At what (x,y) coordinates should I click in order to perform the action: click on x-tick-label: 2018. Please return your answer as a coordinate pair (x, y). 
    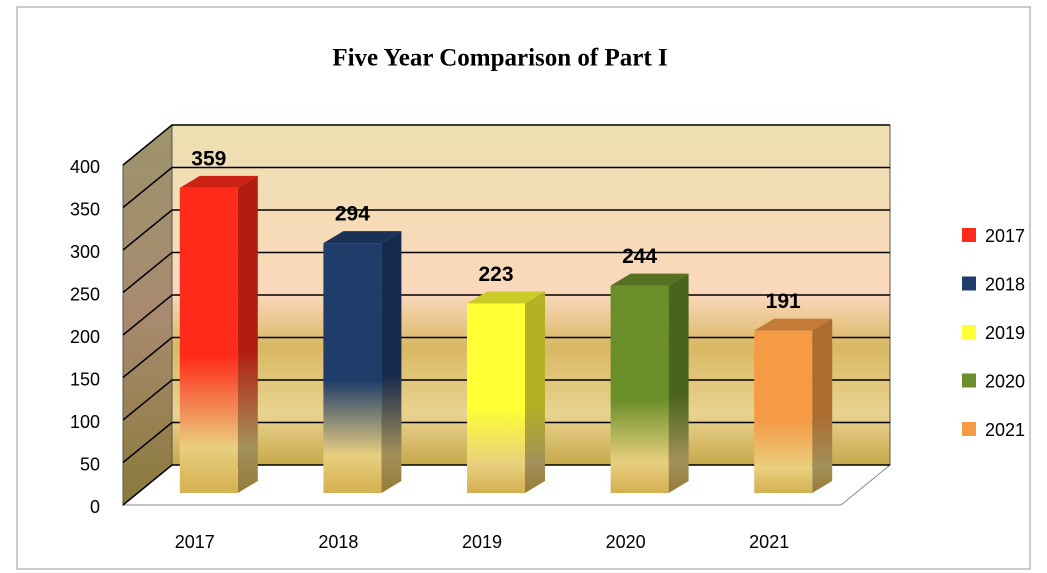
    Looking at the image, I should click on (338, 542).